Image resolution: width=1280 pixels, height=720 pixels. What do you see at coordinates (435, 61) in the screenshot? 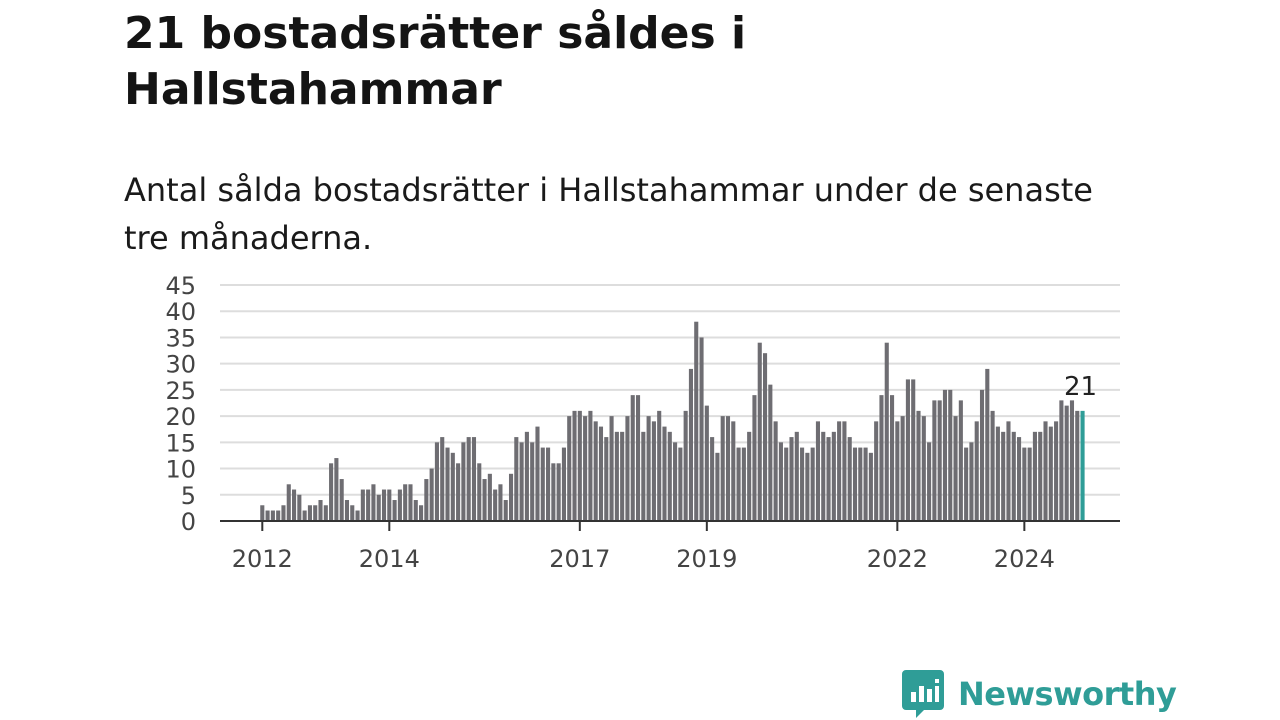
I see `chart-title: 21 bostadsrätter såldes i Hallstahammar` at bounding box center [435, 61].